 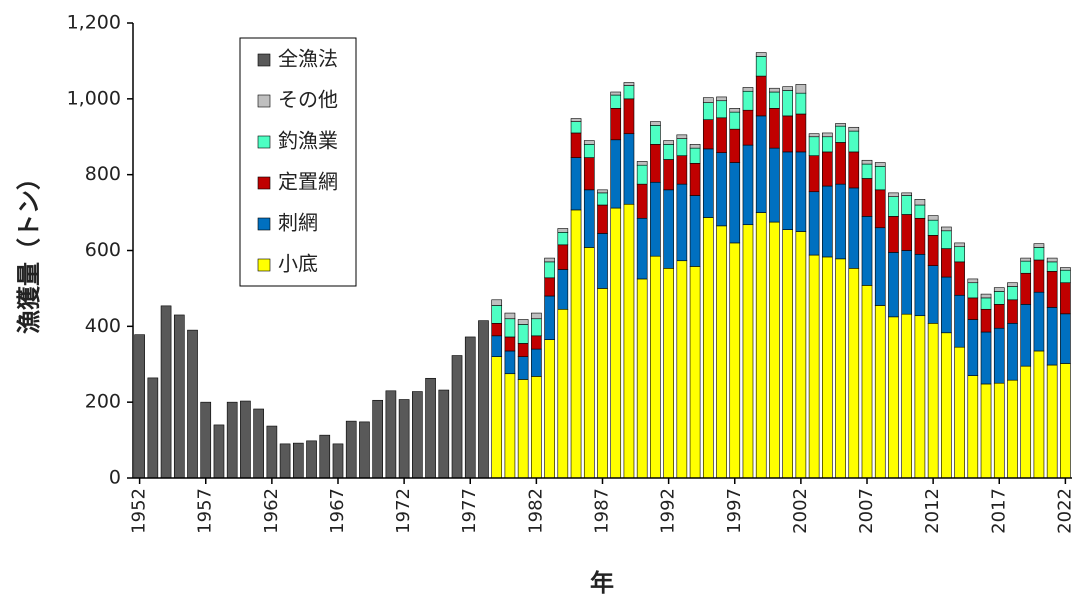 What do you see at coordinates (308, 100) in the screenshot?
I see `legend-label: その他` at bounding box center [308, 100].